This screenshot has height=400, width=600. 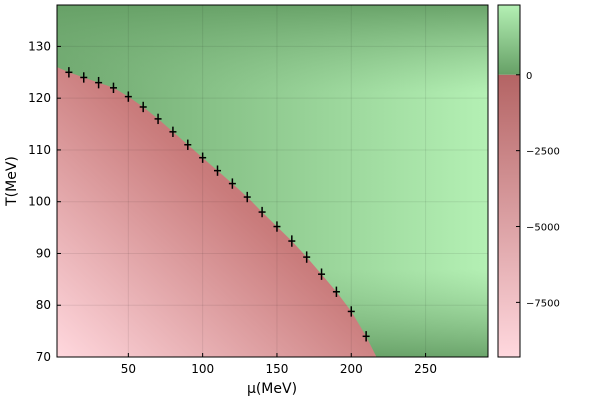 What do you see at coordinates (128, 369) in the screenshot?
I see `x-tick-label: 50` at bounding box center [128, 369].